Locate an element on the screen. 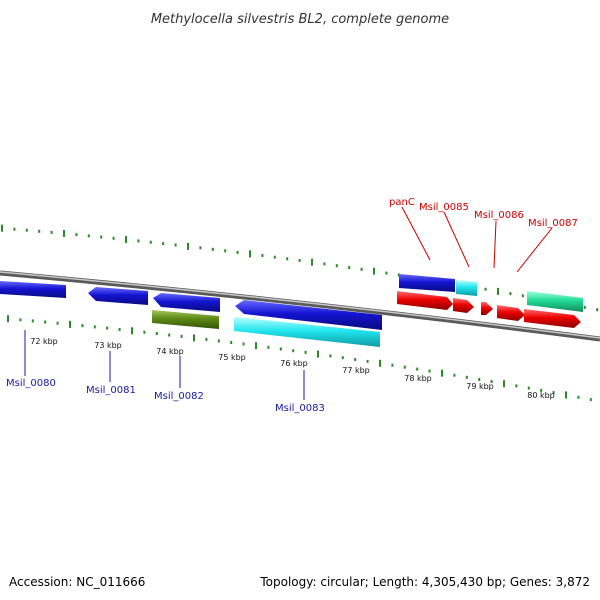 This screenshot has height=600, width=600. gene-label-msil-0086: Msil_0086 is located at coordinates (499, 215).